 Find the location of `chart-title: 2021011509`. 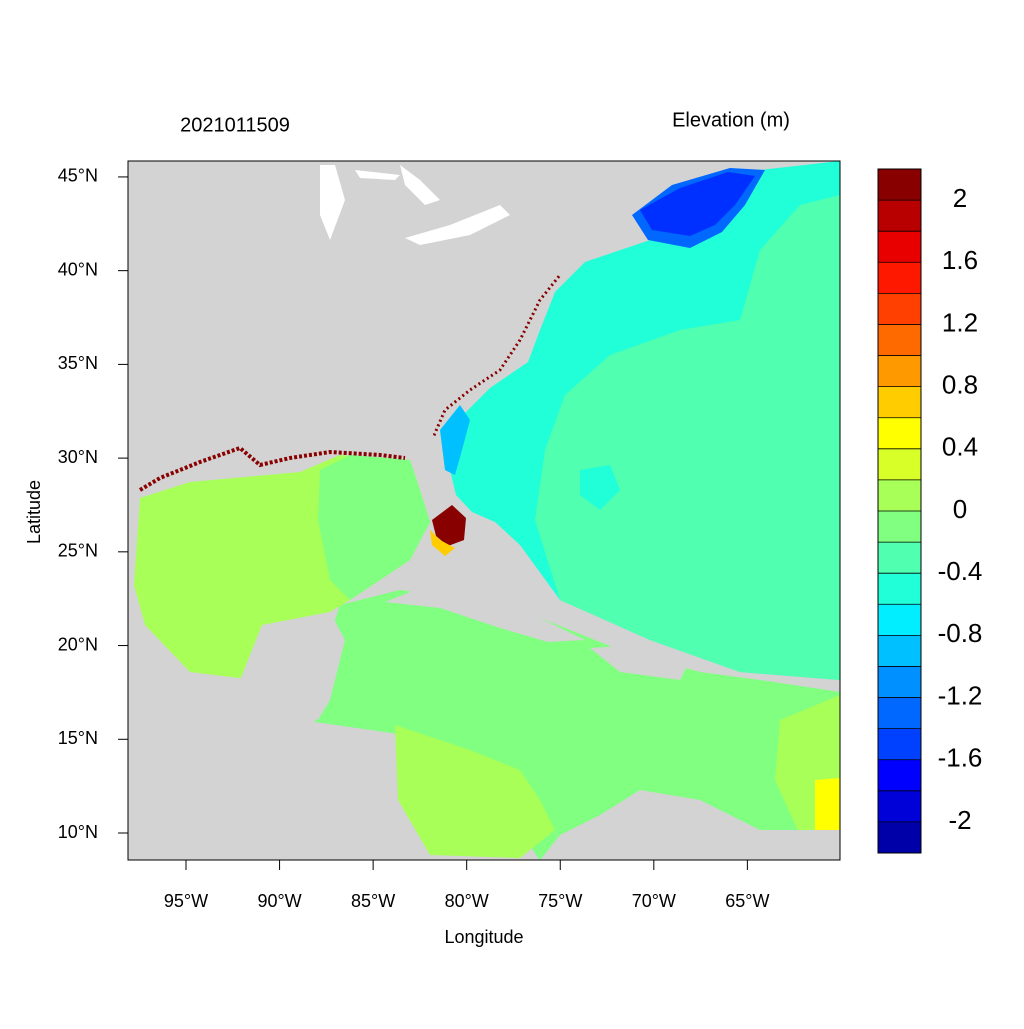

chart-title: 2021011509 is located at coordinates (235, 125).